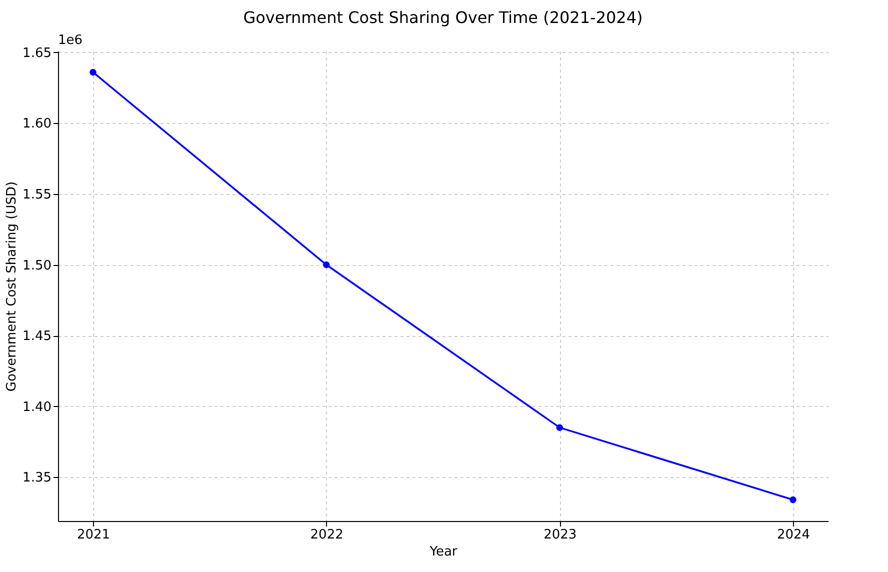 The image size is (888, 572). What do you see at coordinates (37, 194) in the screenshot?
I see `y-tick-label: 1.55` at bounding box center [37, 194].